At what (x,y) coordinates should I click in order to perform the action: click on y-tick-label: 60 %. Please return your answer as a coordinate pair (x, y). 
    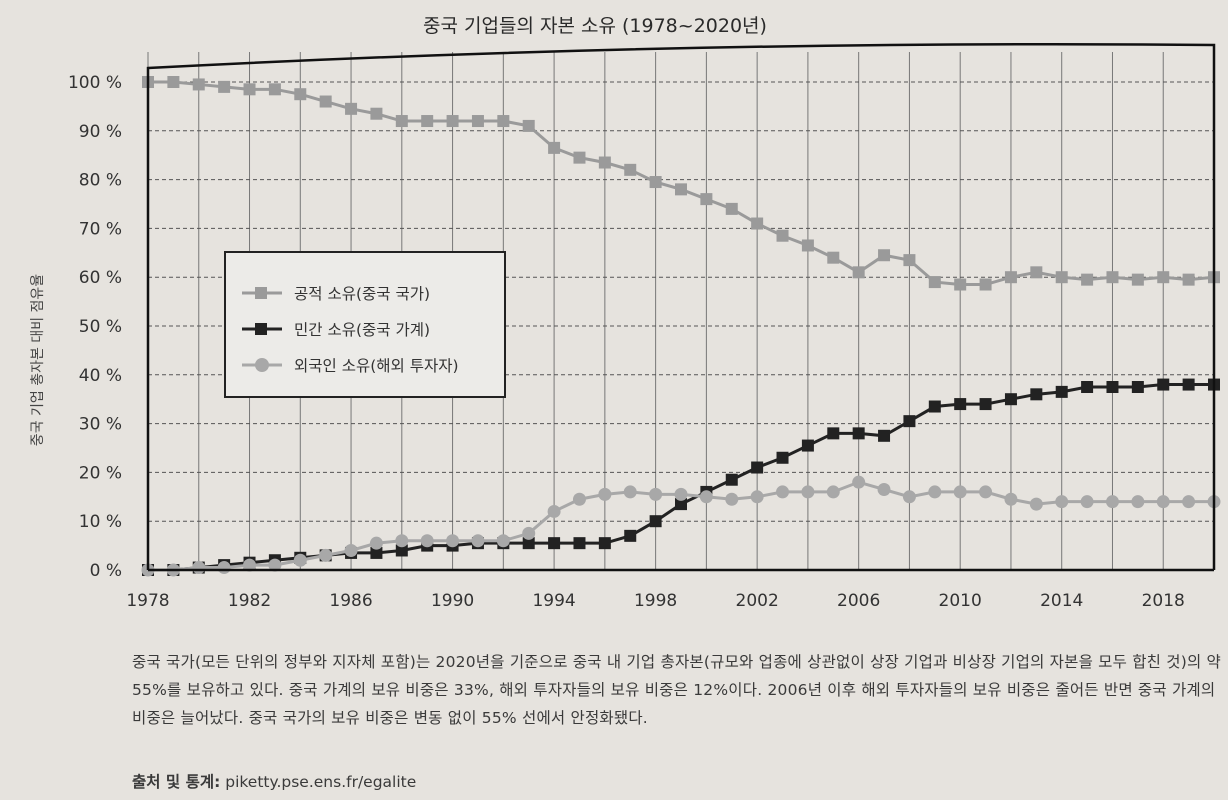
    Looking at the image, I should click on (100, 278).